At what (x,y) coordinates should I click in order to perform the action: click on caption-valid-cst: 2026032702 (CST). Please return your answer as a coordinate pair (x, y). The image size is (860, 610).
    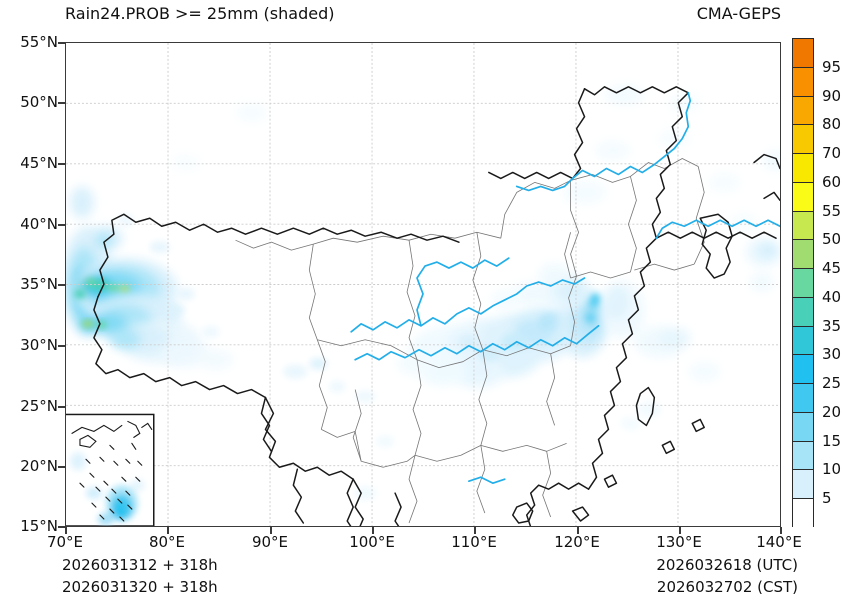
    Looking at the image, I should click on (727, 587).